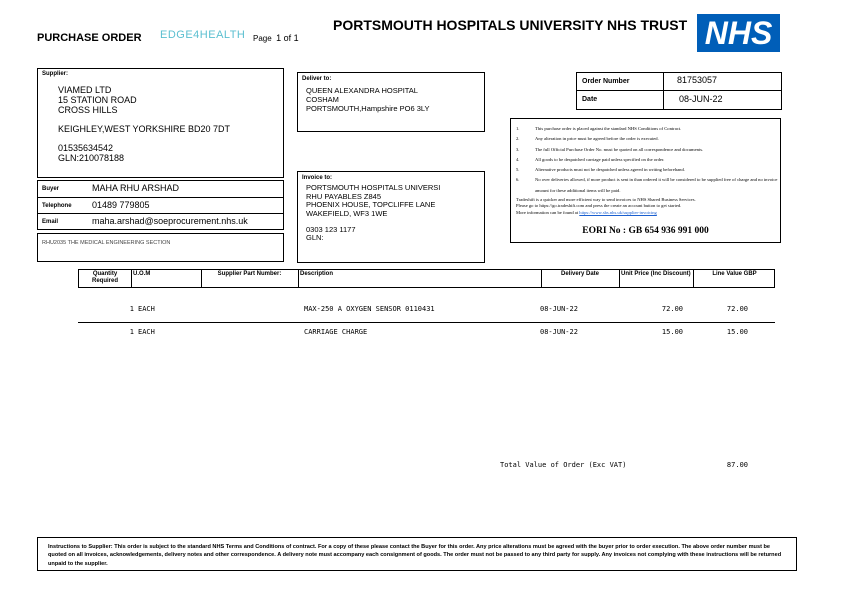 Image resolution: width=842 pixels, height=595 pixels. I want to click on address-line: PORTSMOUTH,Hampshire PO6 3LY, so click(368, 108).